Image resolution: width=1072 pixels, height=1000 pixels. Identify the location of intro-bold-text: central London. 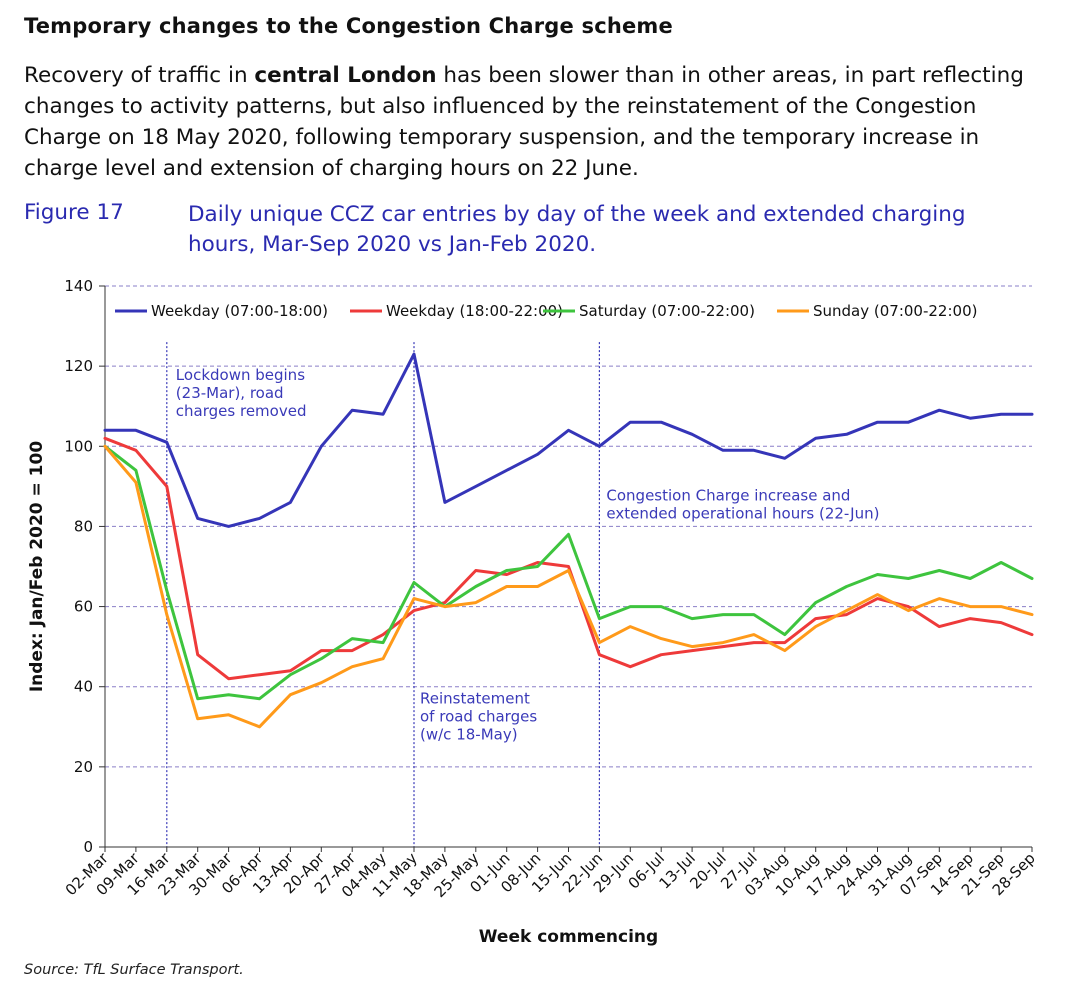
(345, 75).